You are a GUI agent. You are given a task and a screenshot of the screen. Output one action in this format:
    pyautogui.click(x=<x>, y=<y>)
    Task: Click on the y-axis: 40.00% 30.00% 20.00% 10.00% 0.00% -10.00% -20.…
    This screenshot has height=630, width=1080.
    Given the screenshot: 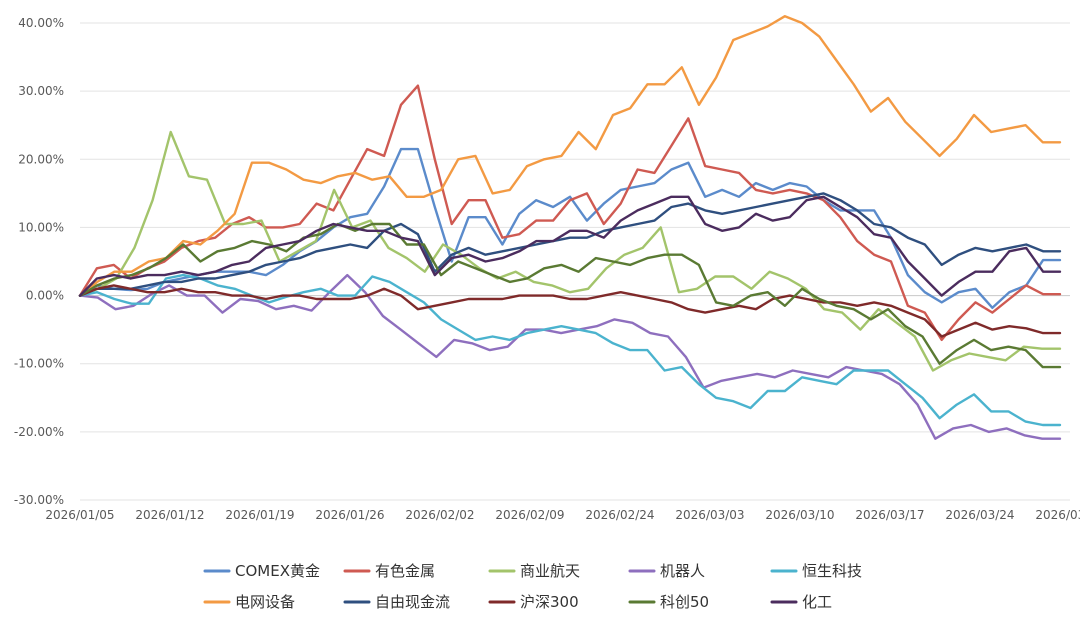 What is the action you would take?
    pyautogui.click(x=39, y=261)
    